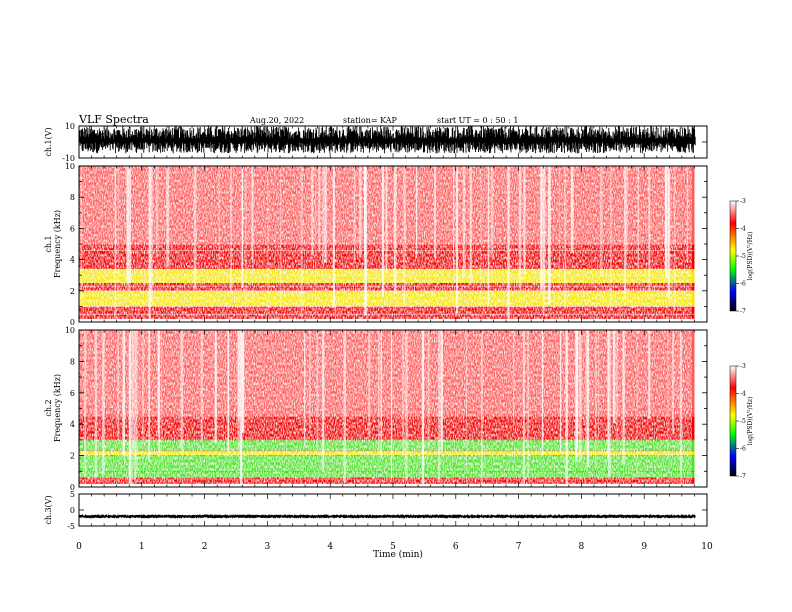 This screenshot has height=612, width=792. Describe the element at coordinates (733, 256) in the screenshot. I see `colorbar-gradient` at that location.